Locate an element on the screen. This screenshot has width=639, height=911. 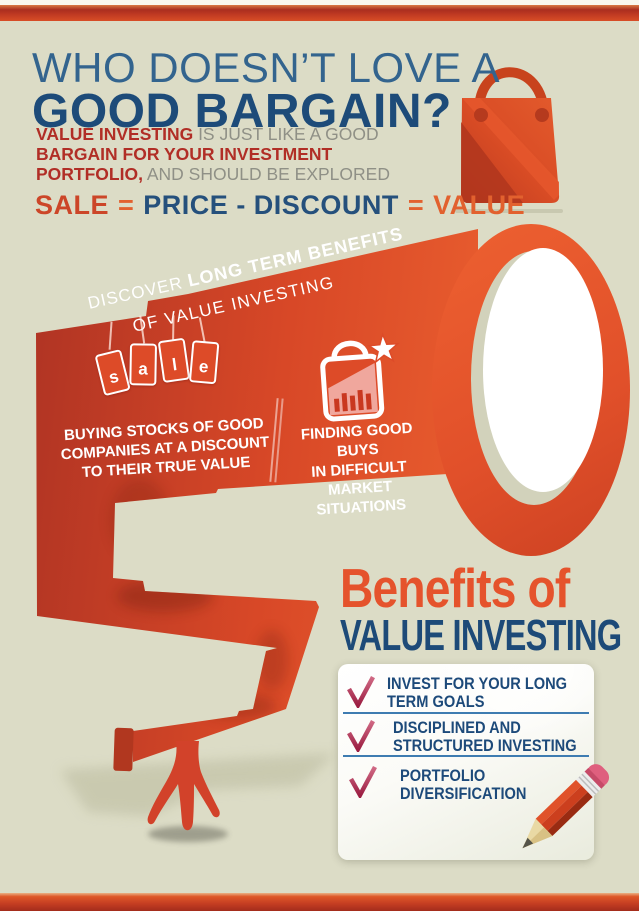
key-teeth-shadow is located at coordinates (188, 834).